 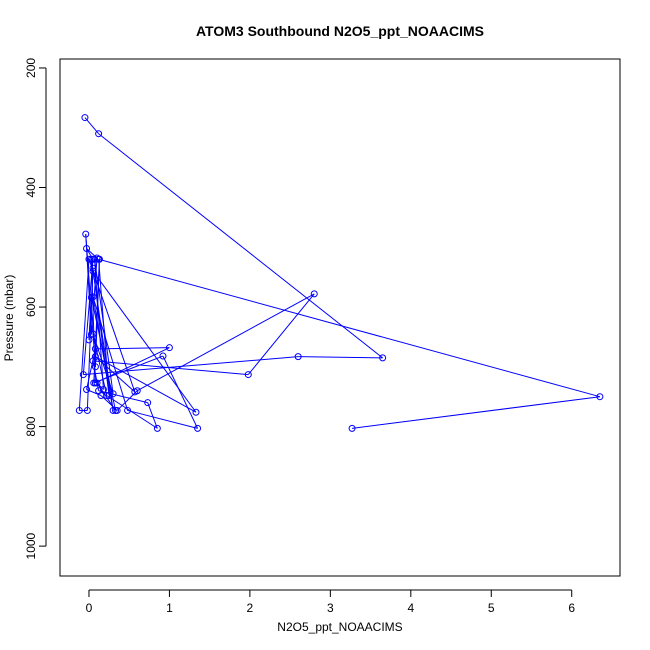 I want to click on x-tick-label: 3, so click(x=330, y=608).